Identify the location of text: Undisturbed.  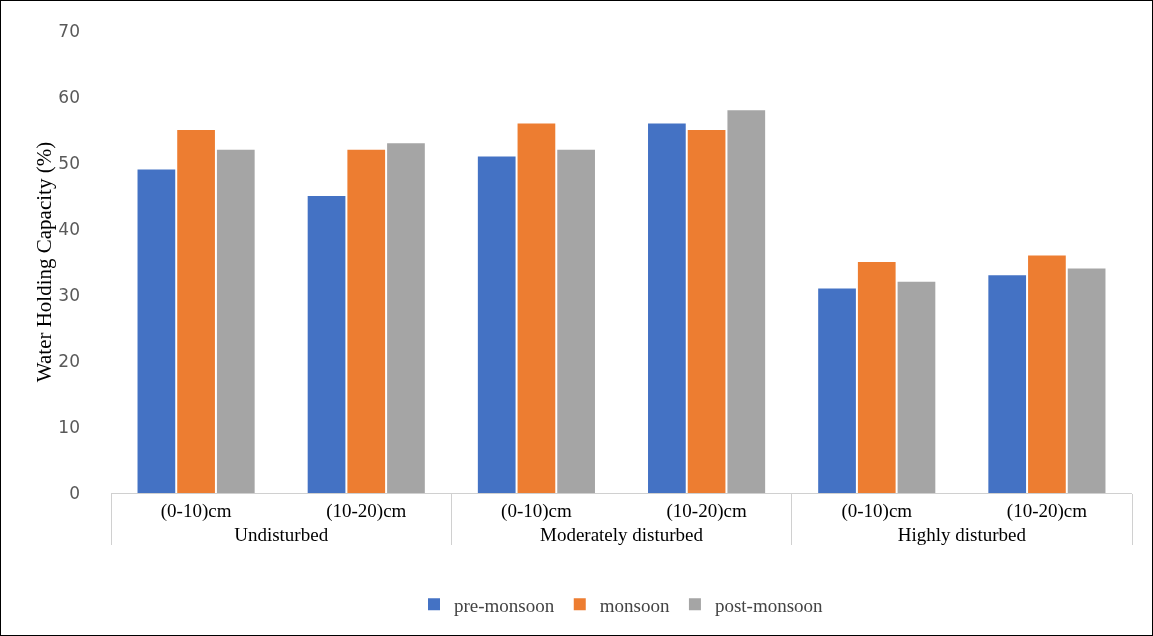
(281, 534).